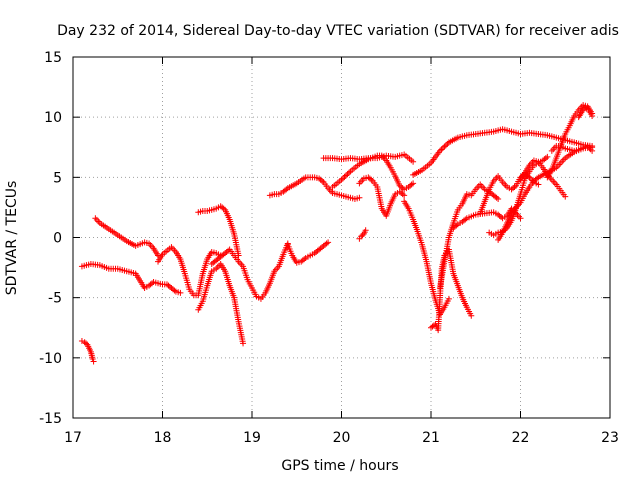 The height and width of the screenshot is (480, 640). What do you see at coordinates (339, 466) in the screenshot?
I see `x-axis-title: GPS time / hours` at bounding box center [339, 466].